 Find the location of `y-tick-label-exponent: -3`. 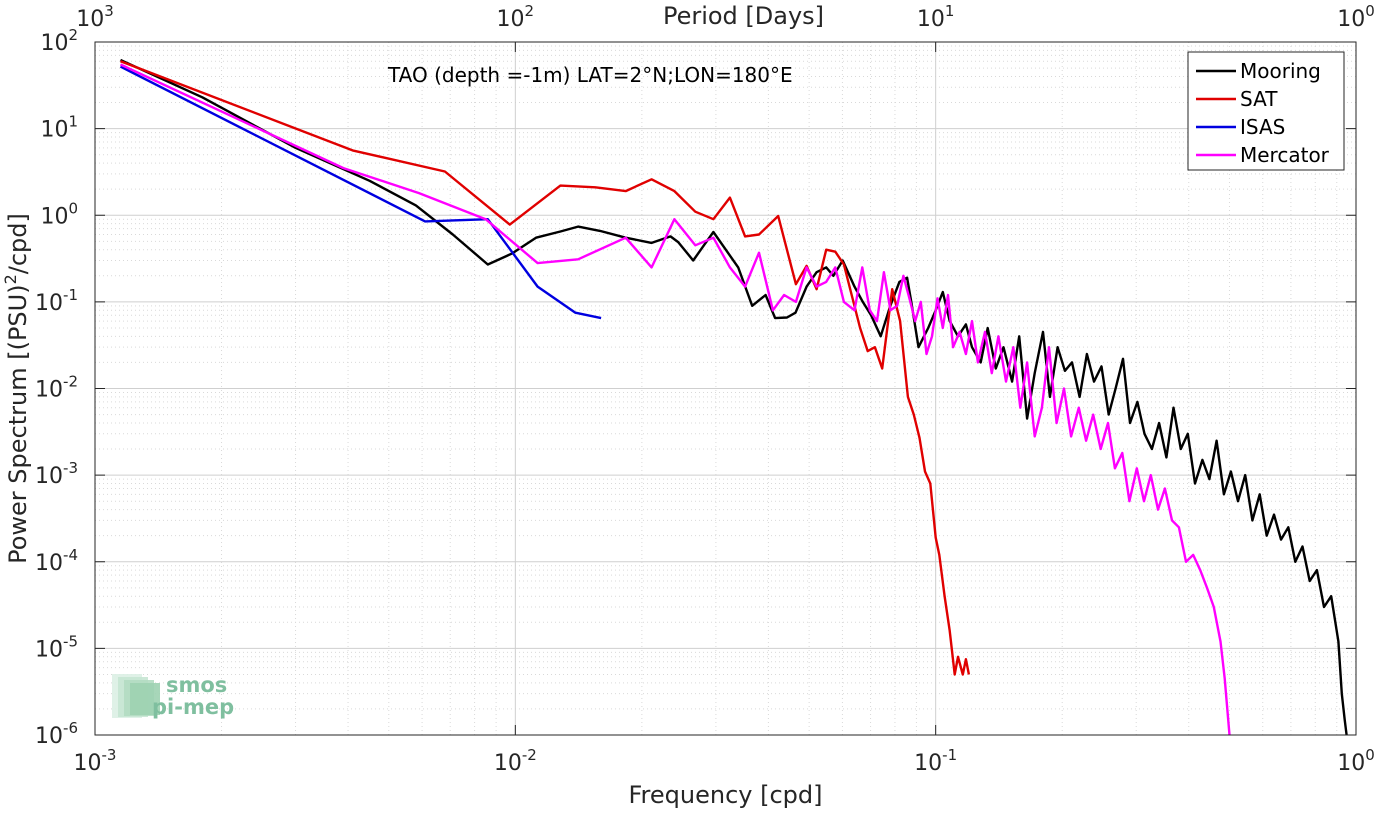

y-tick-label-exponent: -3 is located at coordinates (70, 468).